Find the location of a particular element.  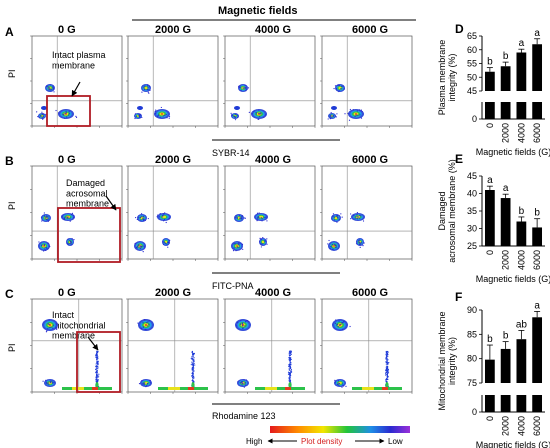

y-tick-label: 35 is located at coordinates (472, 211).